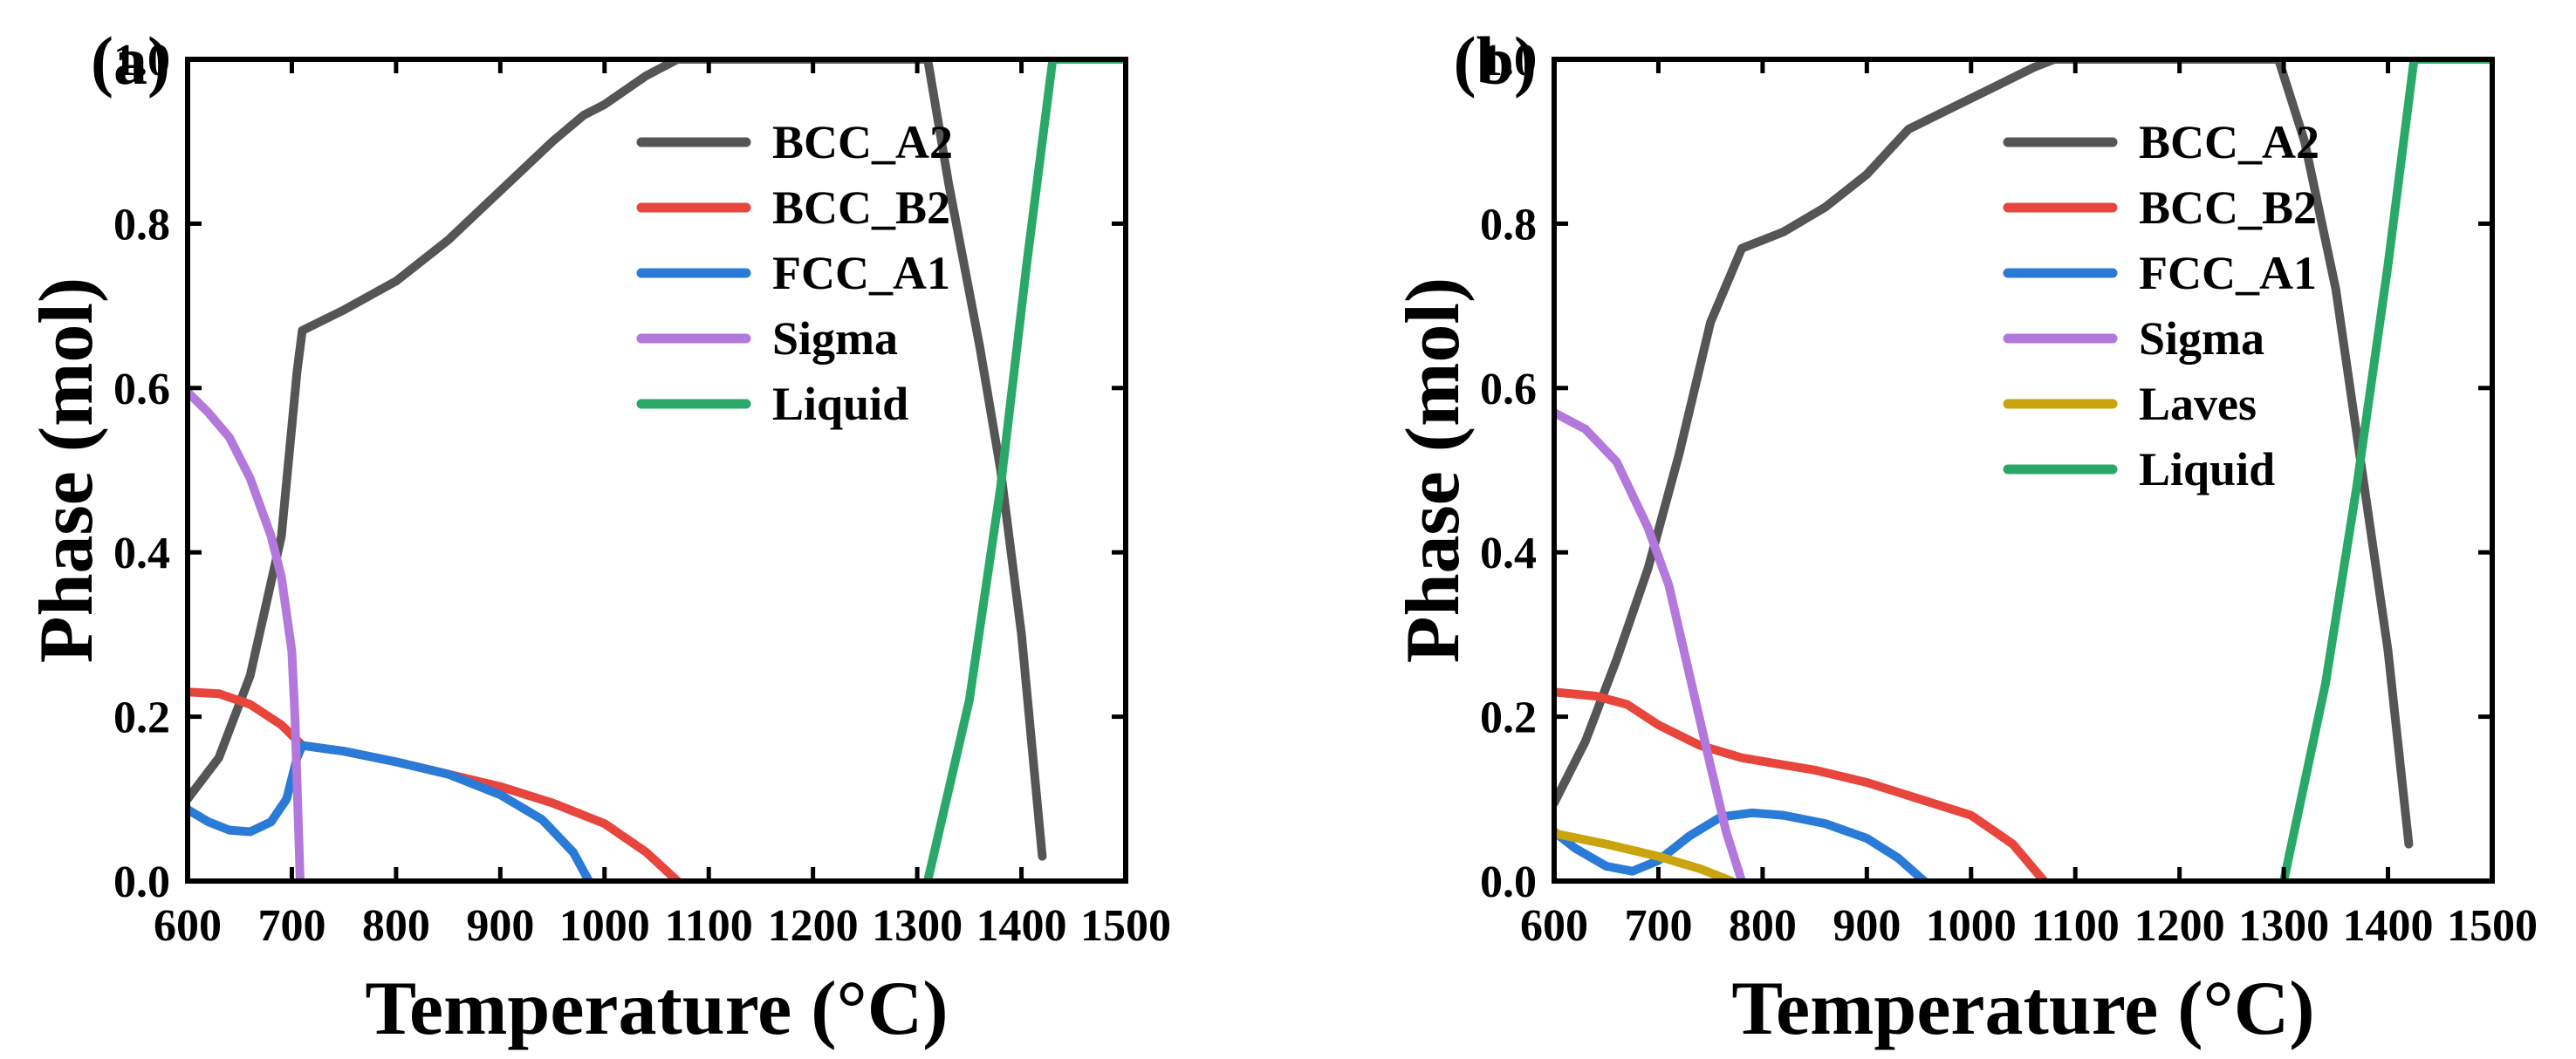  Describe the element at coordinates (2198, 404) in the screenshot. I see `legend-label: Laves` at that location.